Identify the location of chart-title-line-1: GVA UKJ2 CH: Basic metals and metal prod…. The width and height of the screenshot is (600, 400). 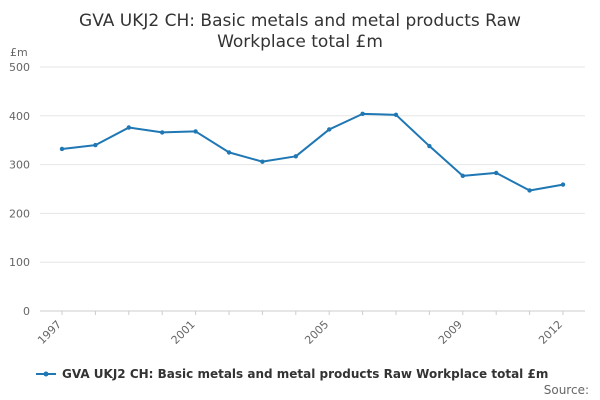
(300, 21).